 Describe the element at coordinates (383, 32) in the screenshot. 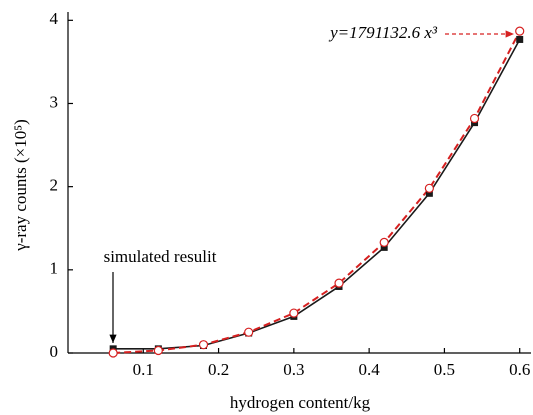

I see `fit-annotation: y=1791132.6 x³` at that location.